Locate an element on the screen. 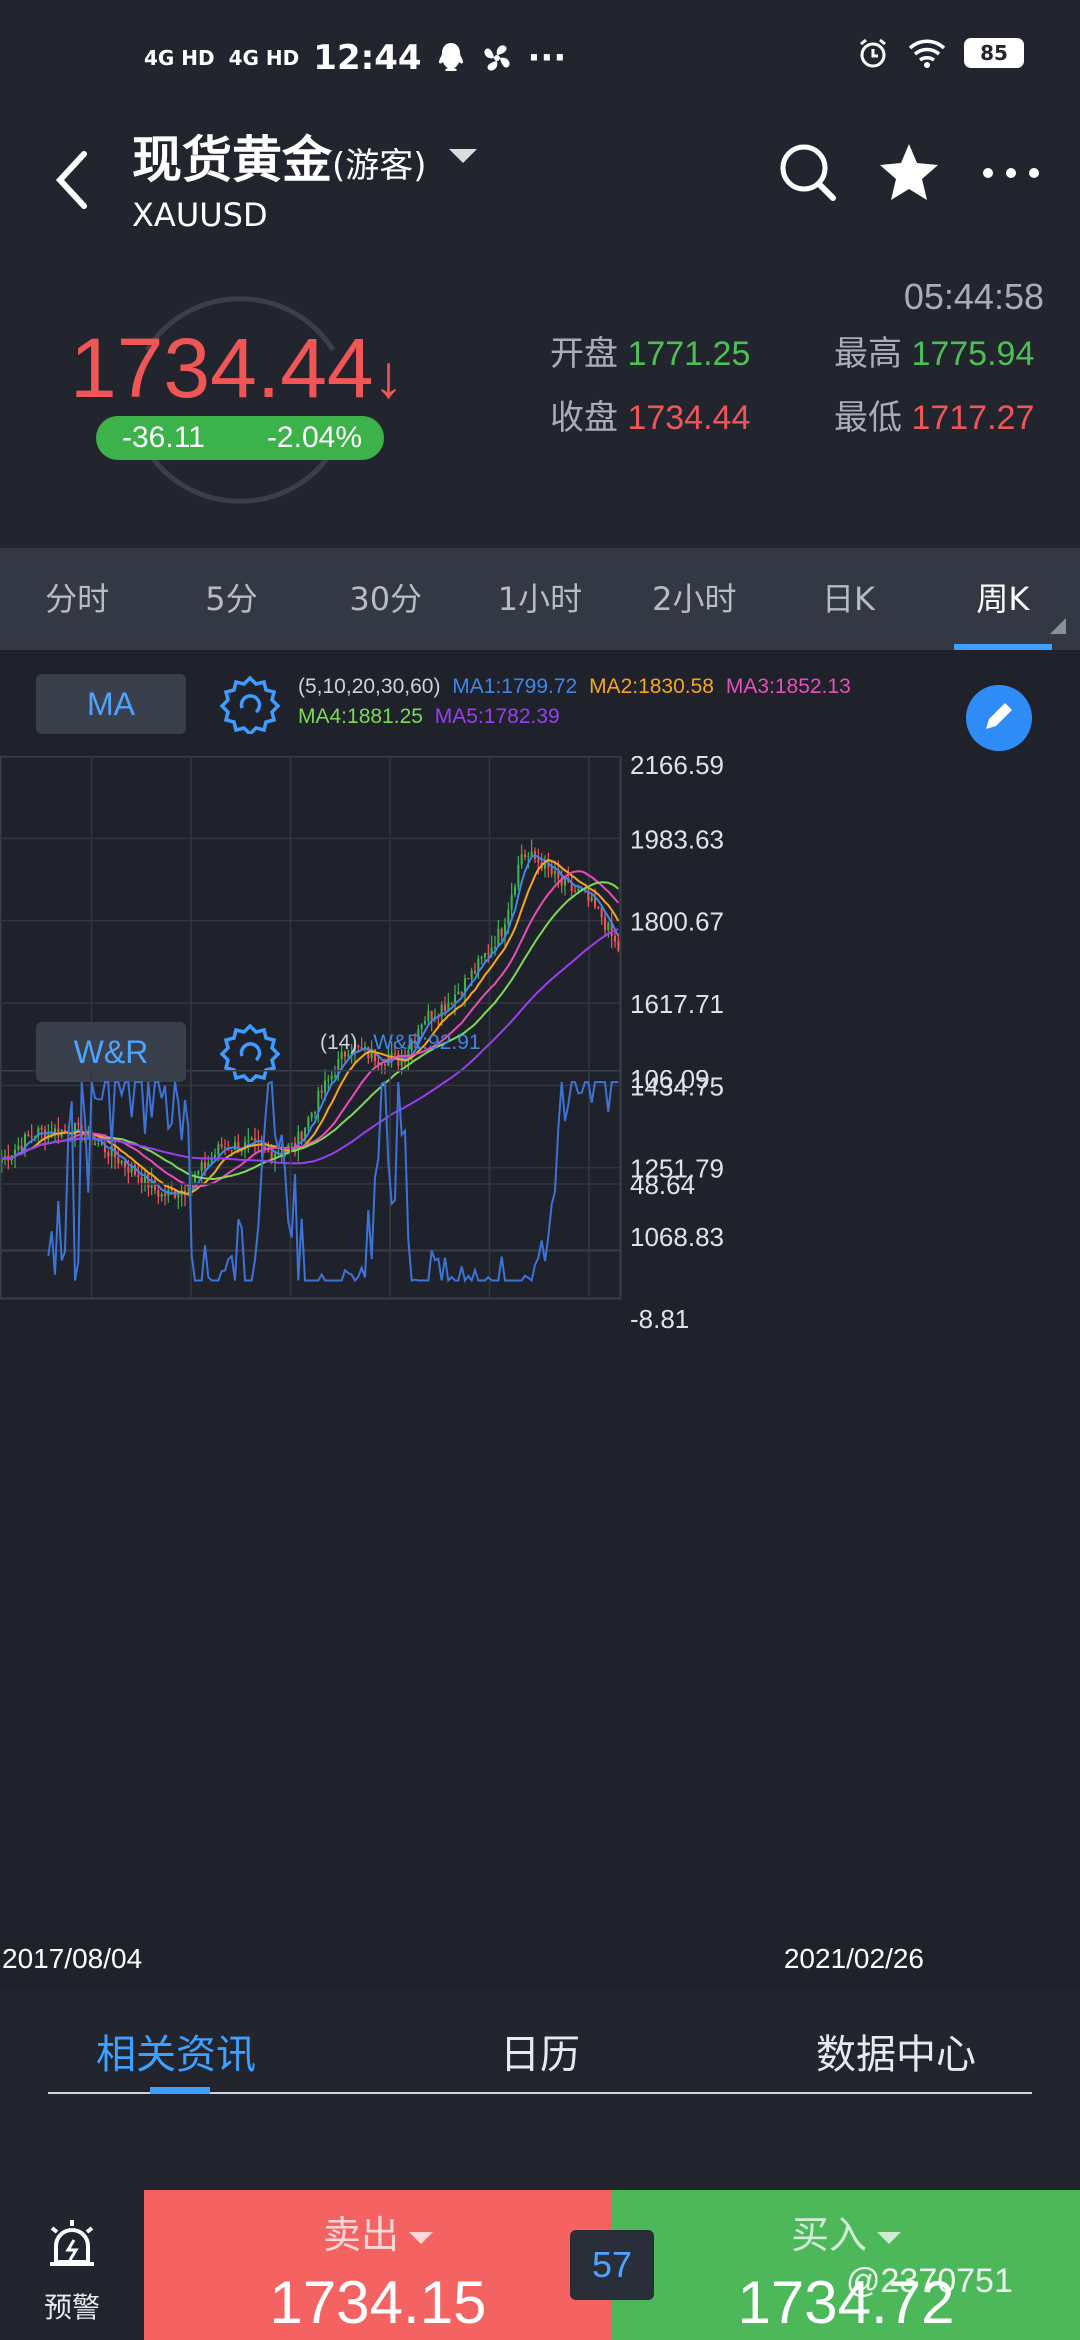  tab-intraday: 分时 is located at coordinates (77, 599).